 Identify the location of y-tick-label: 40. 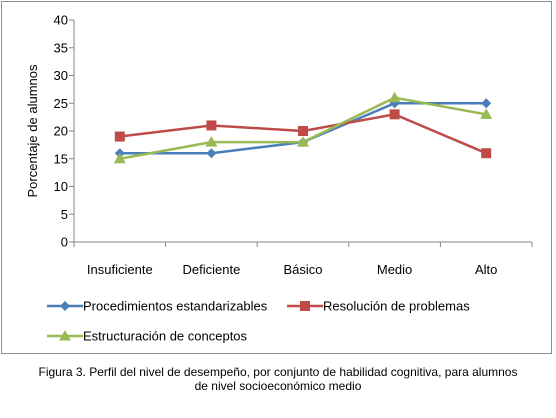
(61, 20).